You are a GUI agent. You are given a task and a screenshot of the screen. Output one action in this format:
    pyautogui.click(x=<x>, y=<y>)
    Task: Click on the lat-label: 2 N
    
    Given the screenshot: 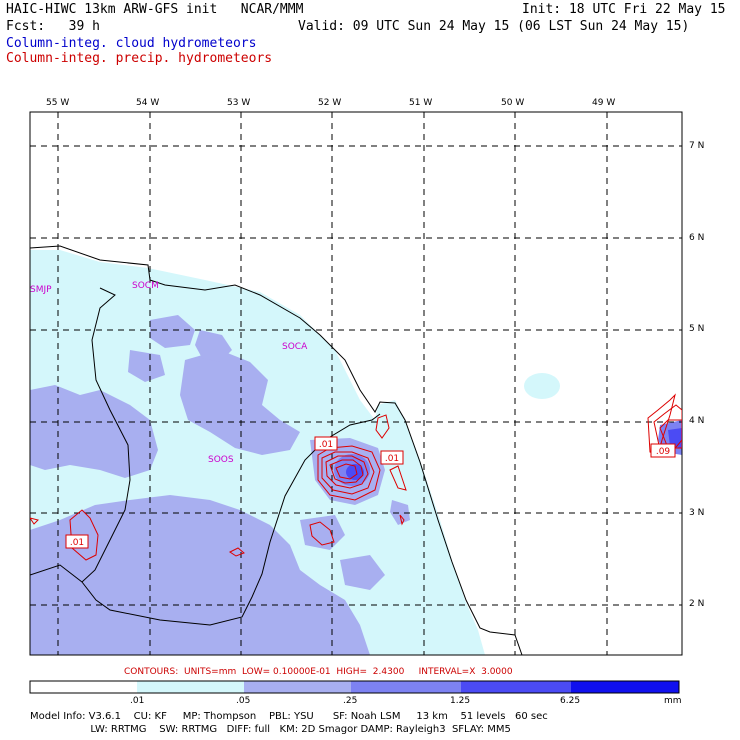 What is the action you would take?
    pyautogui.click(x=697, y=604)
    